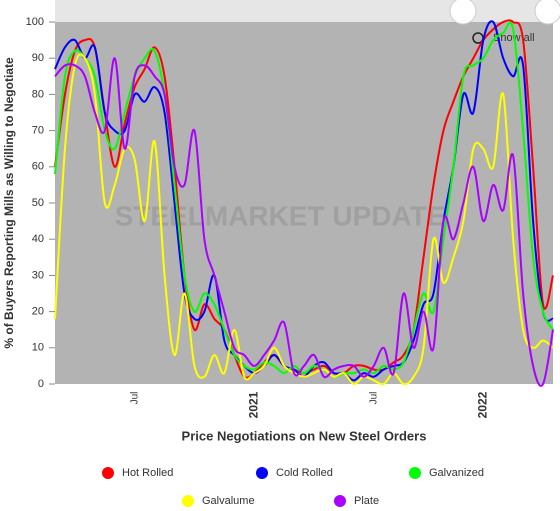  Describe the element at coordinates (38, 58) in the screenshot. I see `y-tick-label: 90` at that location.